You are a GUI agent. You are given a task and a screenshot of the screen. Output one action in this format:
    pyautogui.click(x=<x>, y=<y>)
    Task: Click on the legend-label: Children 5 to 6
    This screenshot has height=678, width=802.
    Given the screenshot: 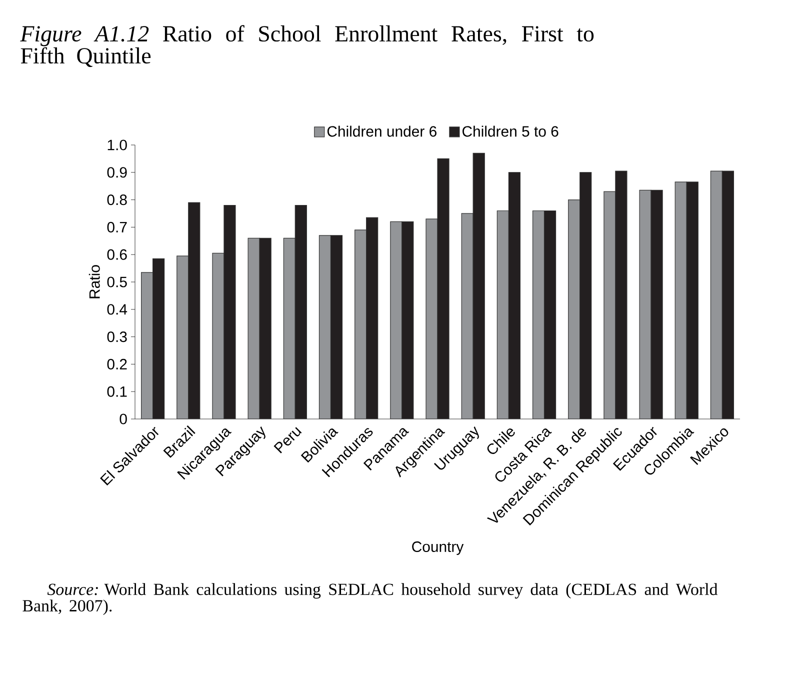 What is the action you would take?
    pyautogui.click(x=510, y=131)
    